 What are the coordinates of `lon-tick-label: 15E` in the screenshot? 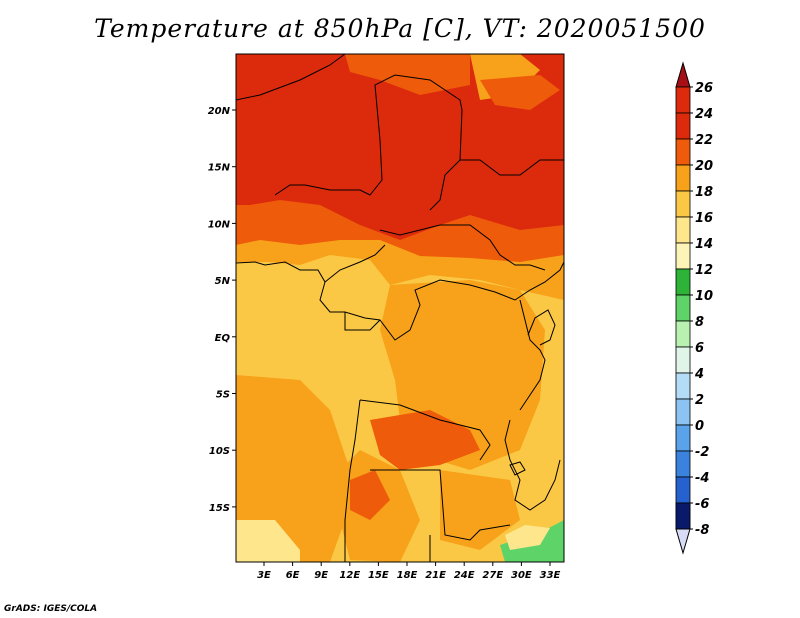 It's located at (378, 575).